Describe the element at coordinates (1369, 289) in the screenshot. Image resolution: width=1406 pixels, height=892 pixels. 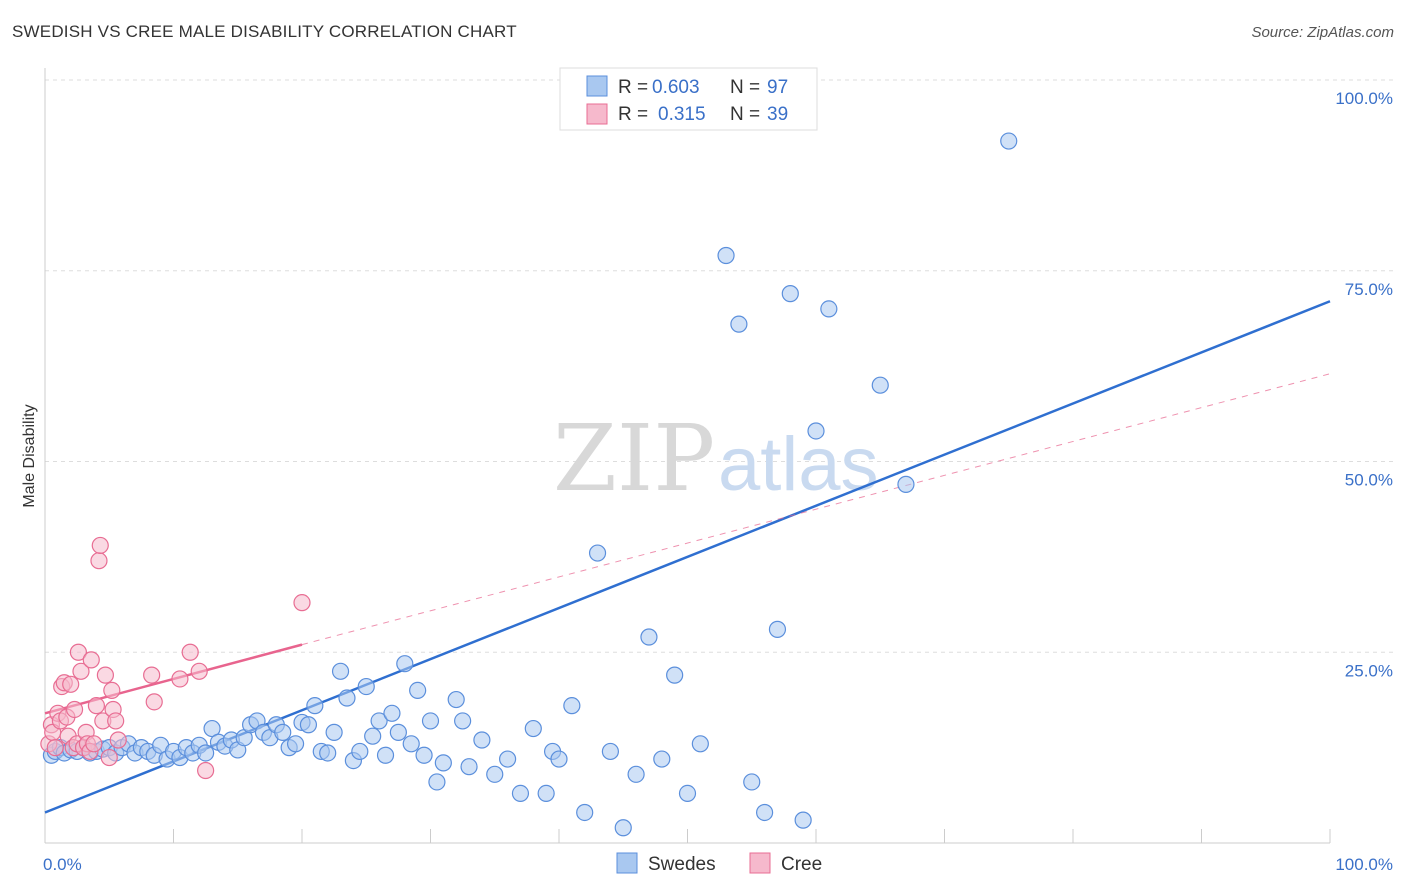
I see `y-tick-label-2: 75.0%` at that location.